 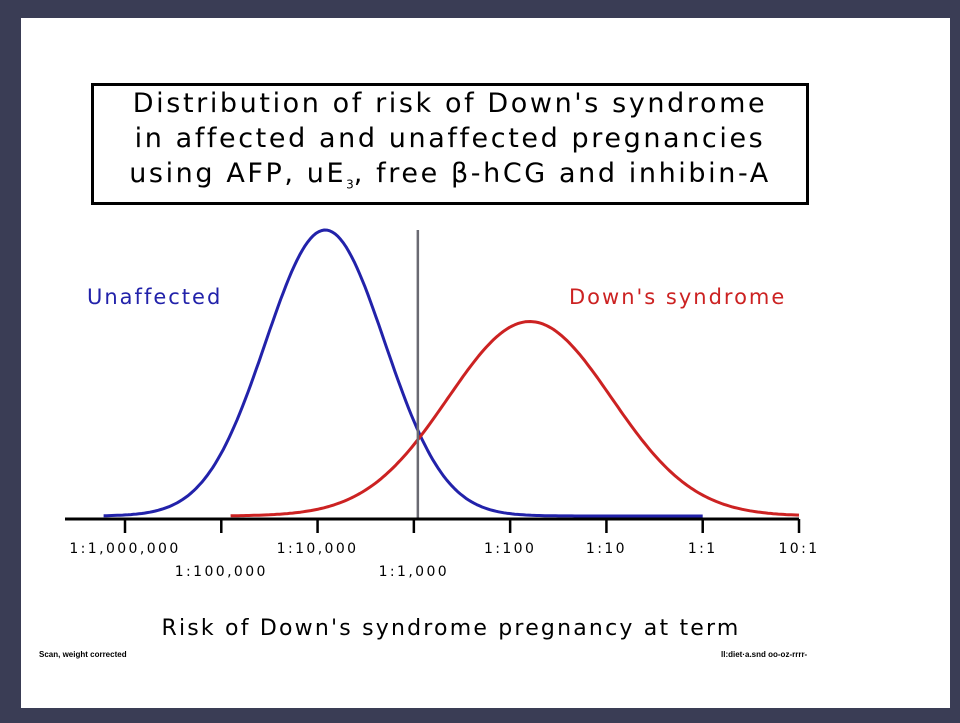 I want to click on x-tick-label-4: 1:100, so click(x=510, y=549).